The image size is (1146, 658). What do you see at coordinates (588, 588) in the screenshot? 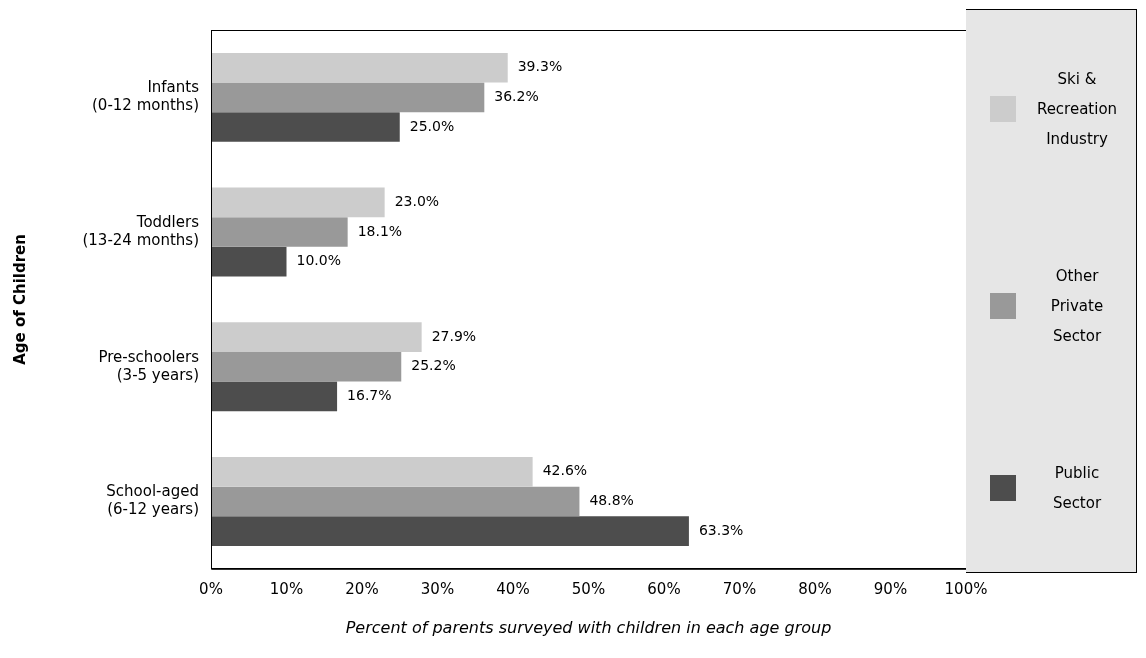
I see `x-tick-label: 50%` at bounding box center [588, 588].